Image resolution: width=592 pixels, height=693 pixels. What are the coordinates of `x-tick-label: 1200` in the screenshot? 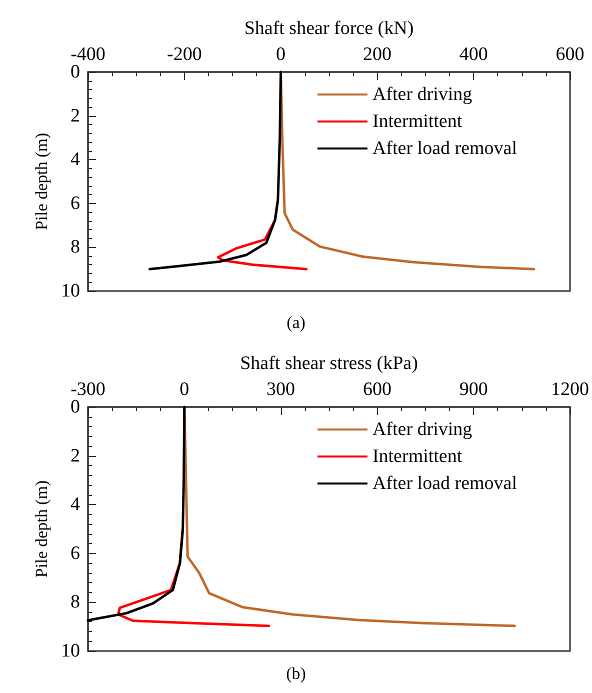 It's located at (570, 389).